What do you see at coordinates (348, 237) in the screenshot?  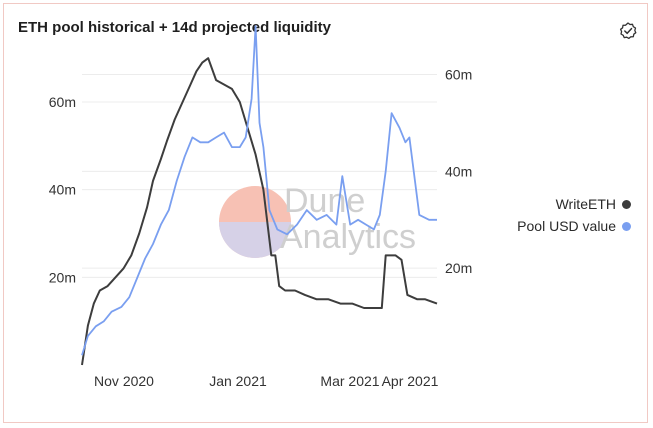 I see `watermark-line2: Analytics` at bounding box center [348, 237].